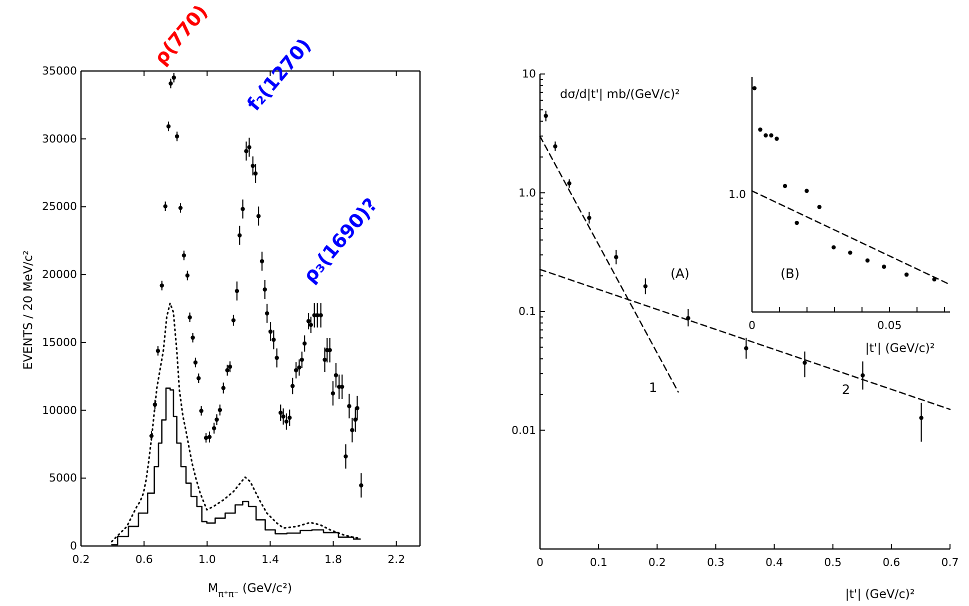 This screenshot has height=606, width=969. I want to click on annotation: 1, so click(653, 388).